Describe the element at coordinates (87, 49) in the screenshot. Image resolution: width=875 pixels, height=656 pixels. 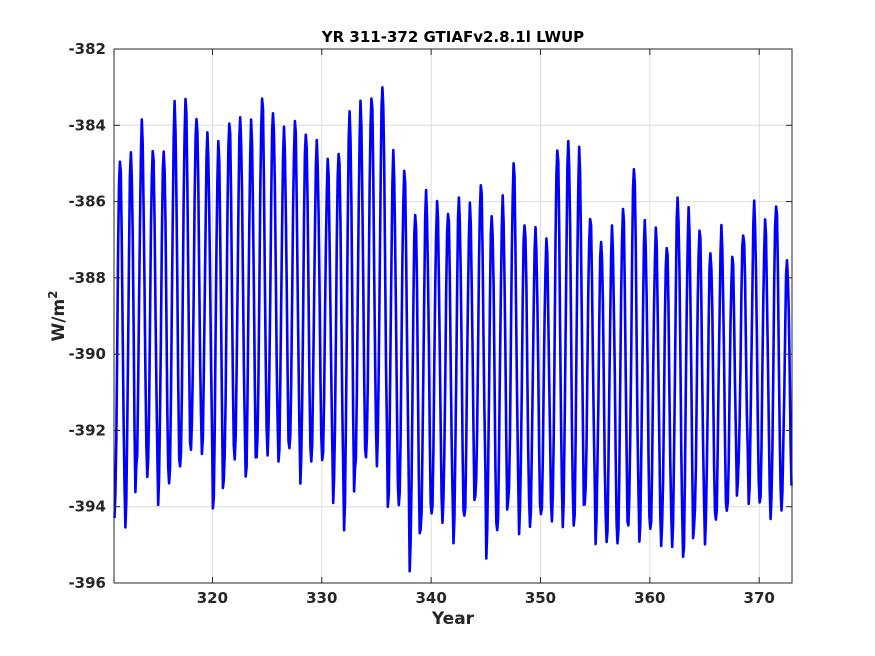
I see `y-tick-label: -382` at that location.